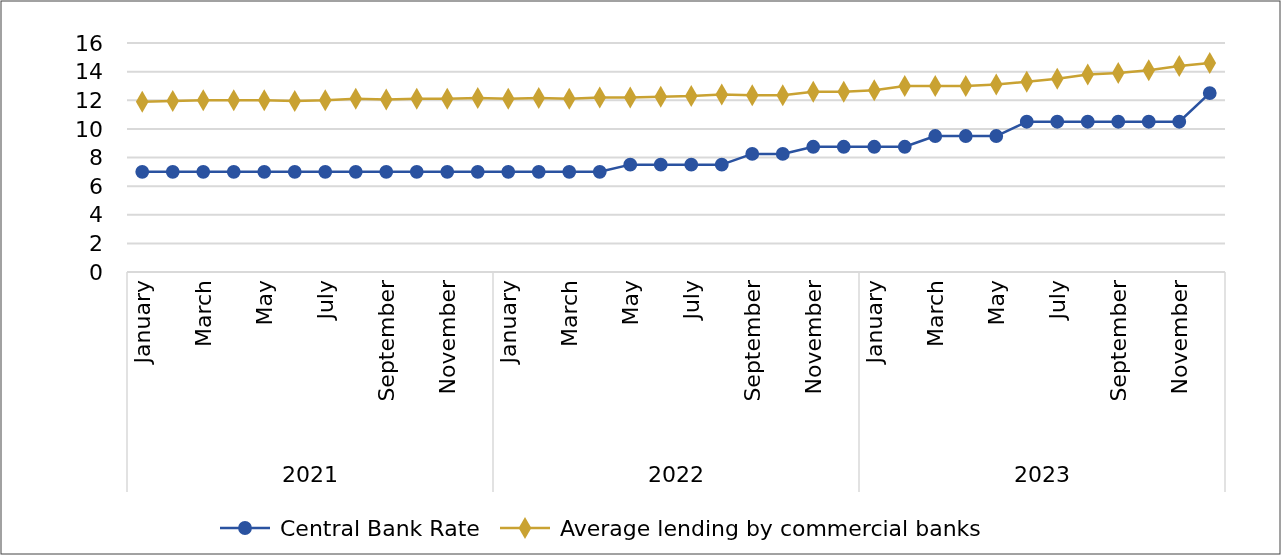  Describe the element at coordinates (89, 43) in the screenshot. I see `y-tick-label: 16` at that location.